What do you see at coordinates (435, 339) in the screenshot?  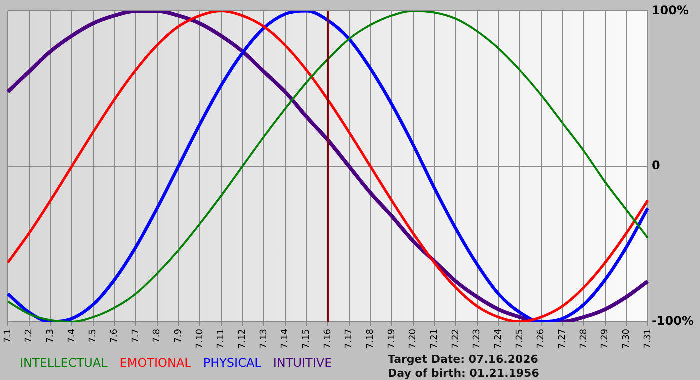 I see `x-tick-label: 7.21` at bounding box center [435, 339].